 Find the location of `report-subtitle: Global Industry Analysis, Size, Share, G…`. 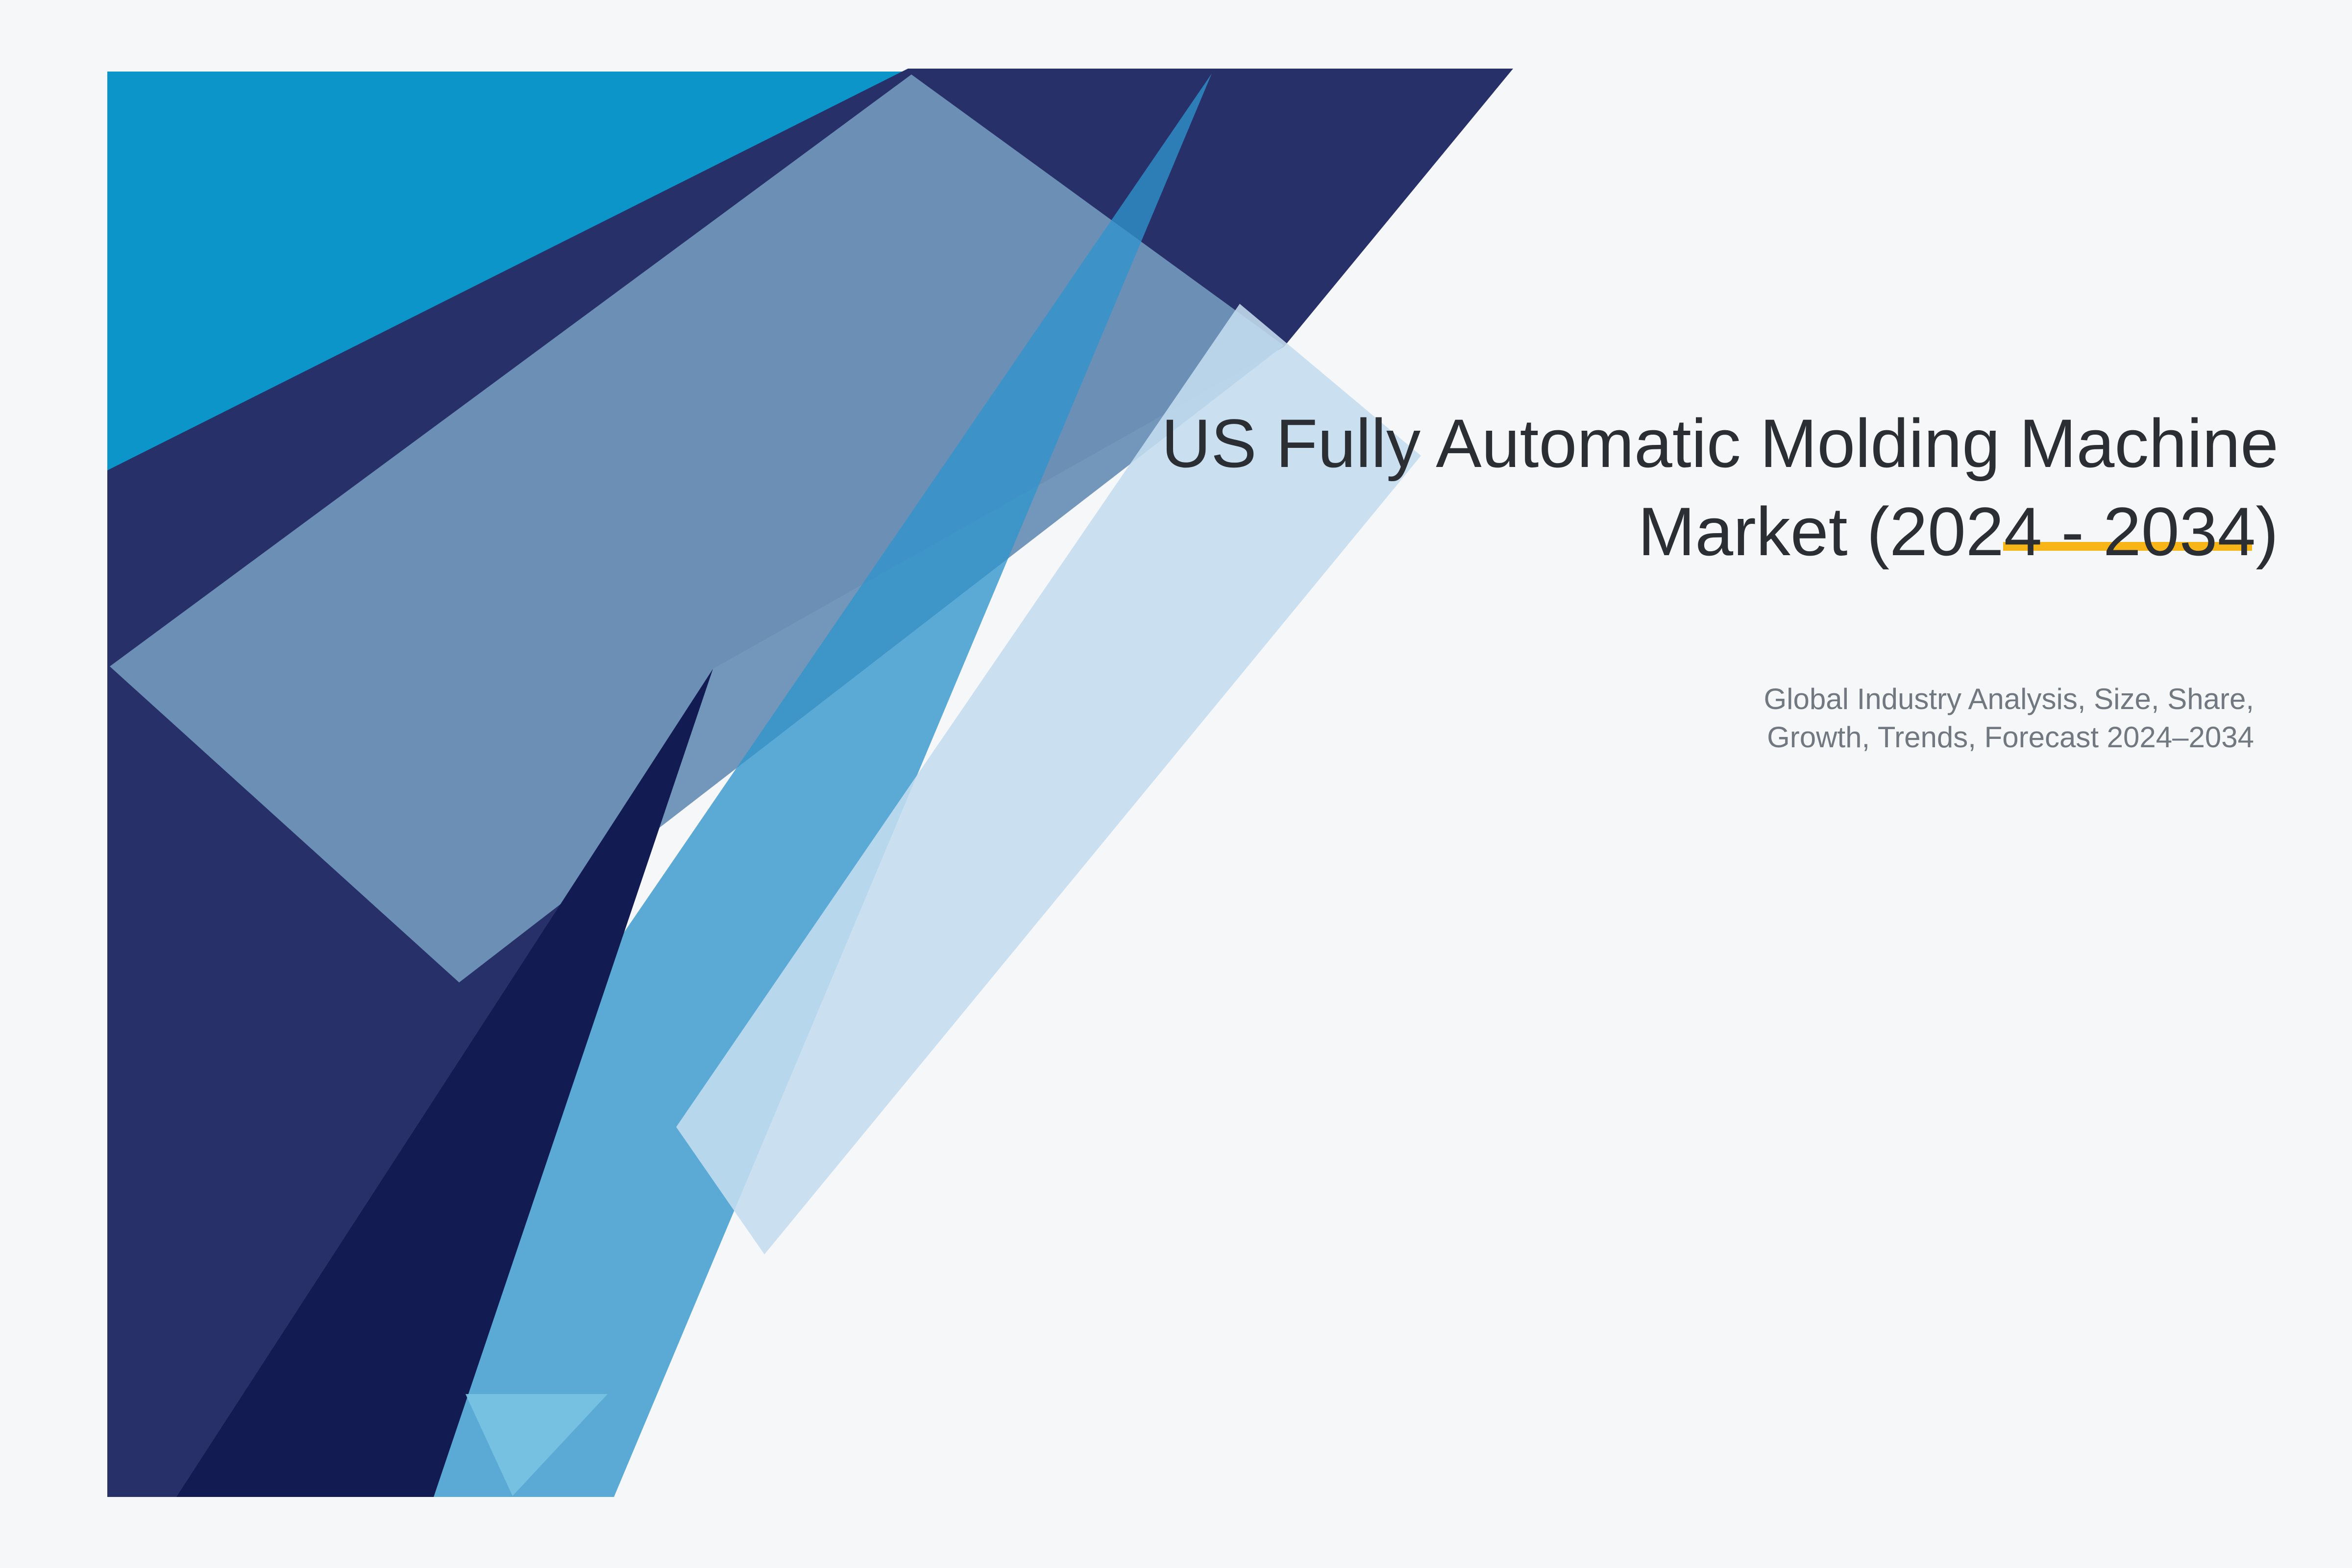

report-subtitle: Global Industry Analysis, Size, Share, G… is located at coordinates (2009, 718).